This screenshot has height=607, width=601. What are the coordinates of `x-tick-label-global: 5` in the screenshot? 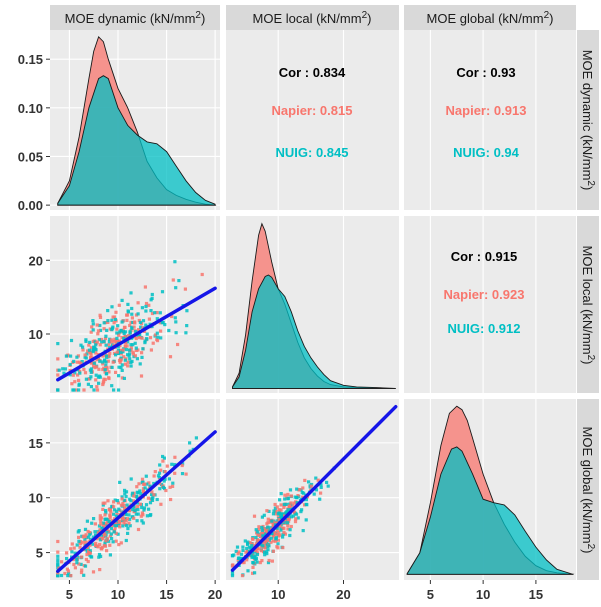 It's located at (430, 594).